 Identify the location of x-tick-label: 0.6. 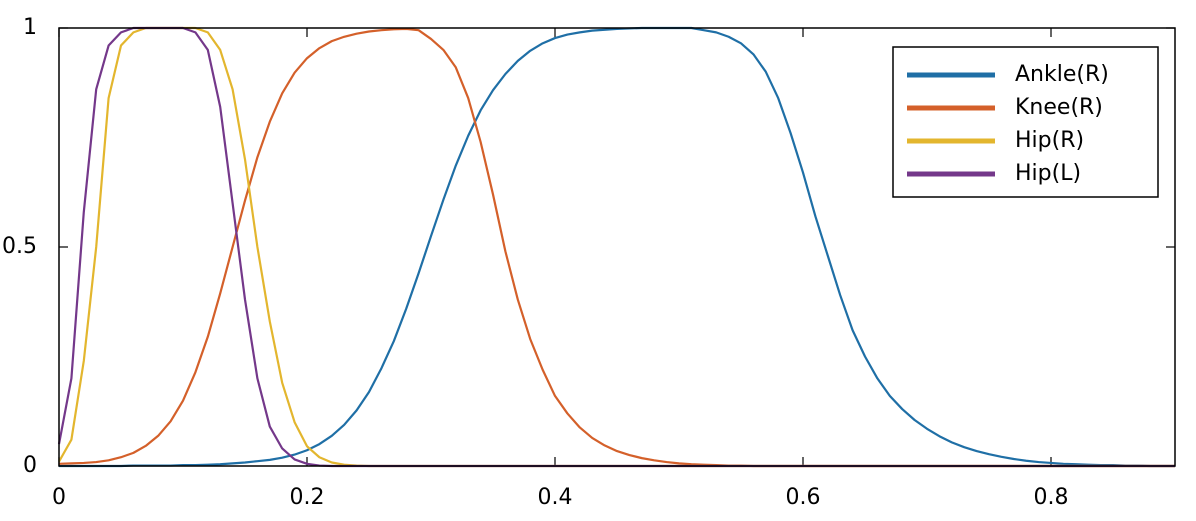
(803, 497).